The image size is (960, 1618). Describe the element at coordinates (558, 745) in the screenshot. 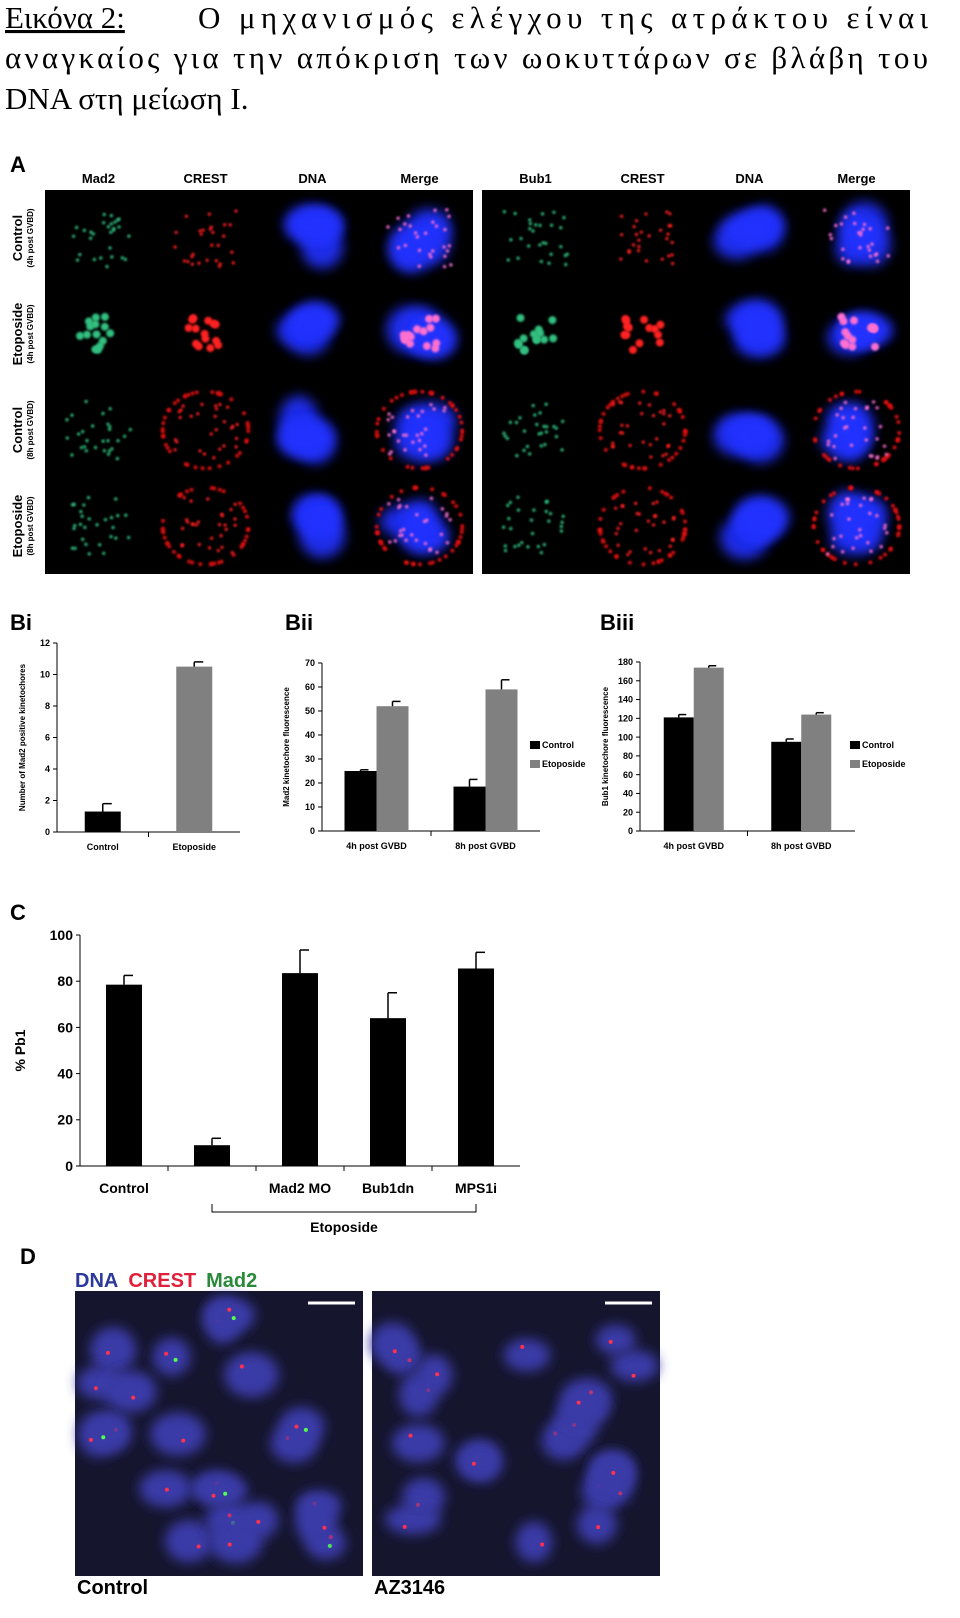

I see `legend-label: Control` at that location.